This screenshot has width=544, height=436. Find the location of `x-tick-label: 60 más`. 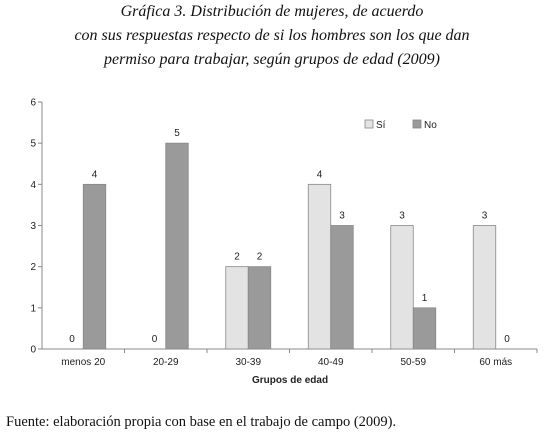

x-tick-label: 60 más is located at coordinates (495, 362).